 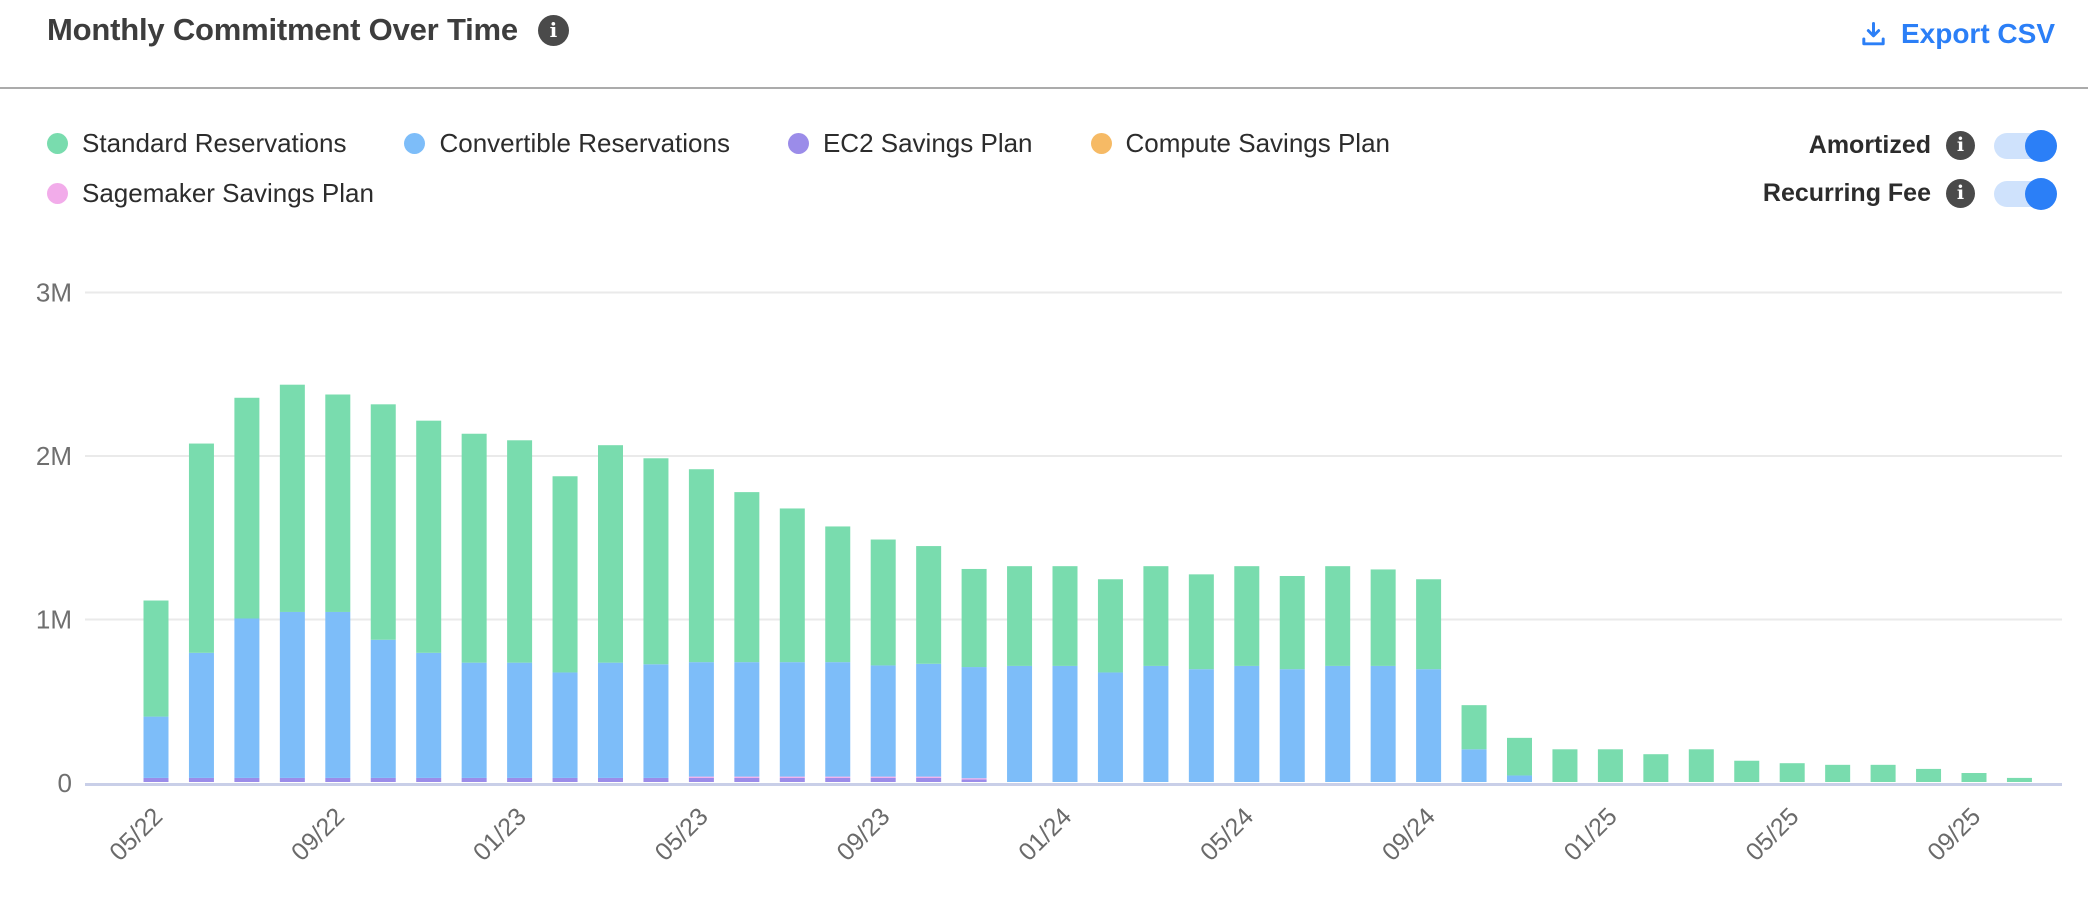 What do you see at coordinates (210, 193) in the screenshot?
I see `legend-item-sagemaker-savings-plan: Sagemaker Savings Plan` at bounding box center [210, 193].